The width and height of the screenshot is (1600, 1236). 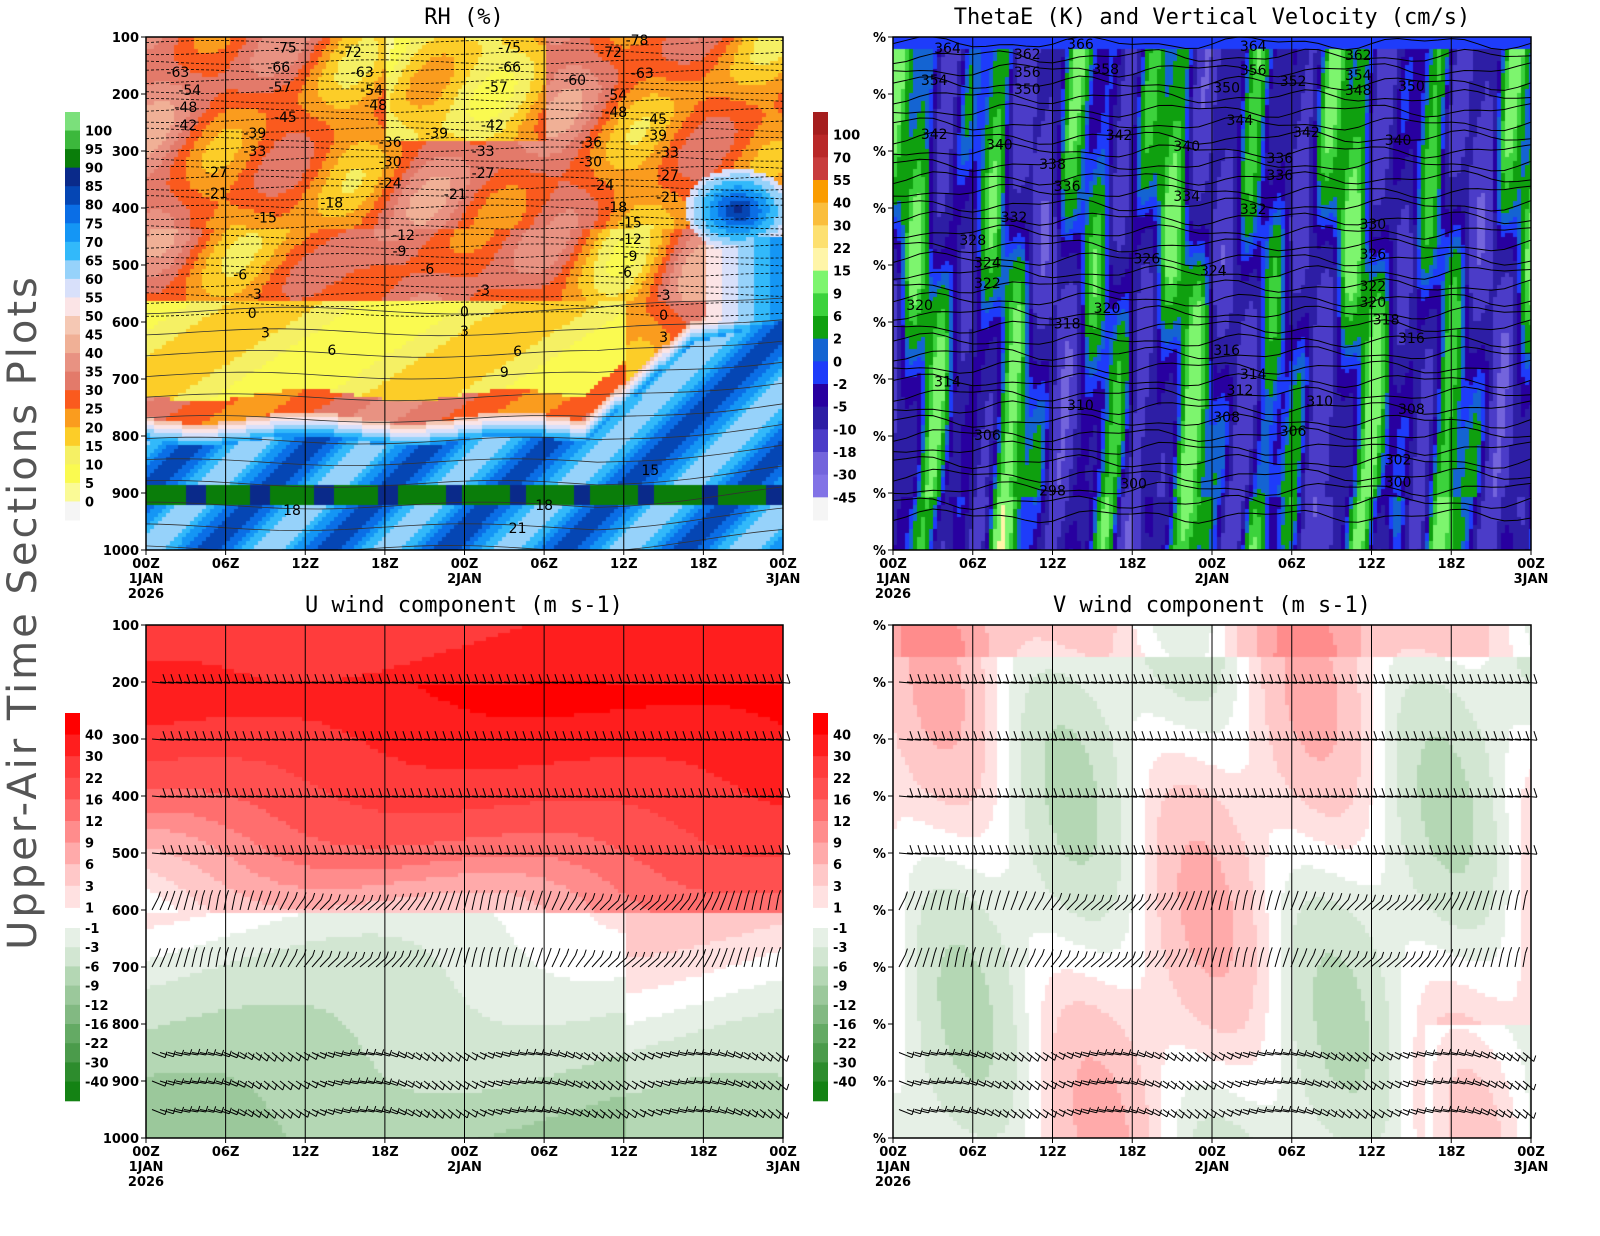 I want to click on x-date-label: 3JAN, so click(x=1531, y=579).